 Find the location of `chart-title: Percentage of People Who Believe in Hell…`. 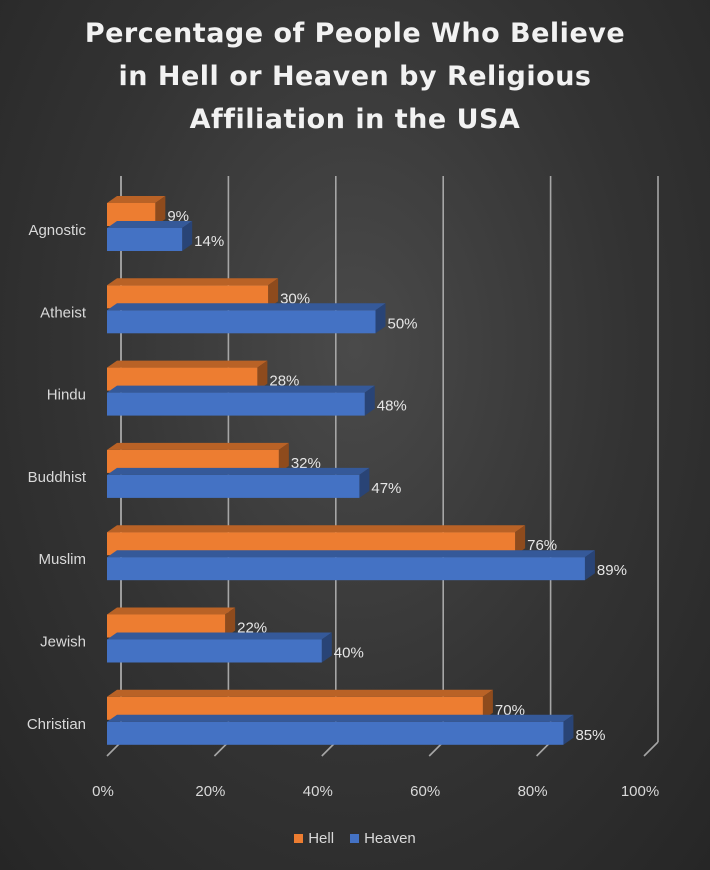

chart-title: Percentage of People Who Believe in Hell… is located at coordinates (355, 76).